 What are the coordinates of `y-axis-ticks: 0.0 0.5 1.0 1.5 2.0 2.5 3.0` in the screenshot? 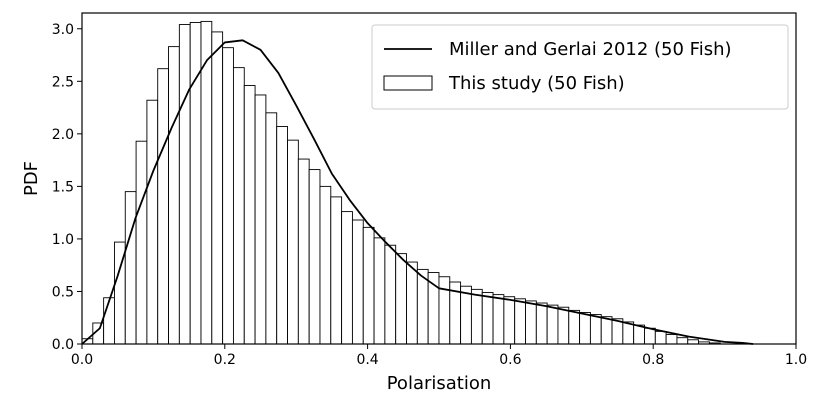 It's located at (67, 187).